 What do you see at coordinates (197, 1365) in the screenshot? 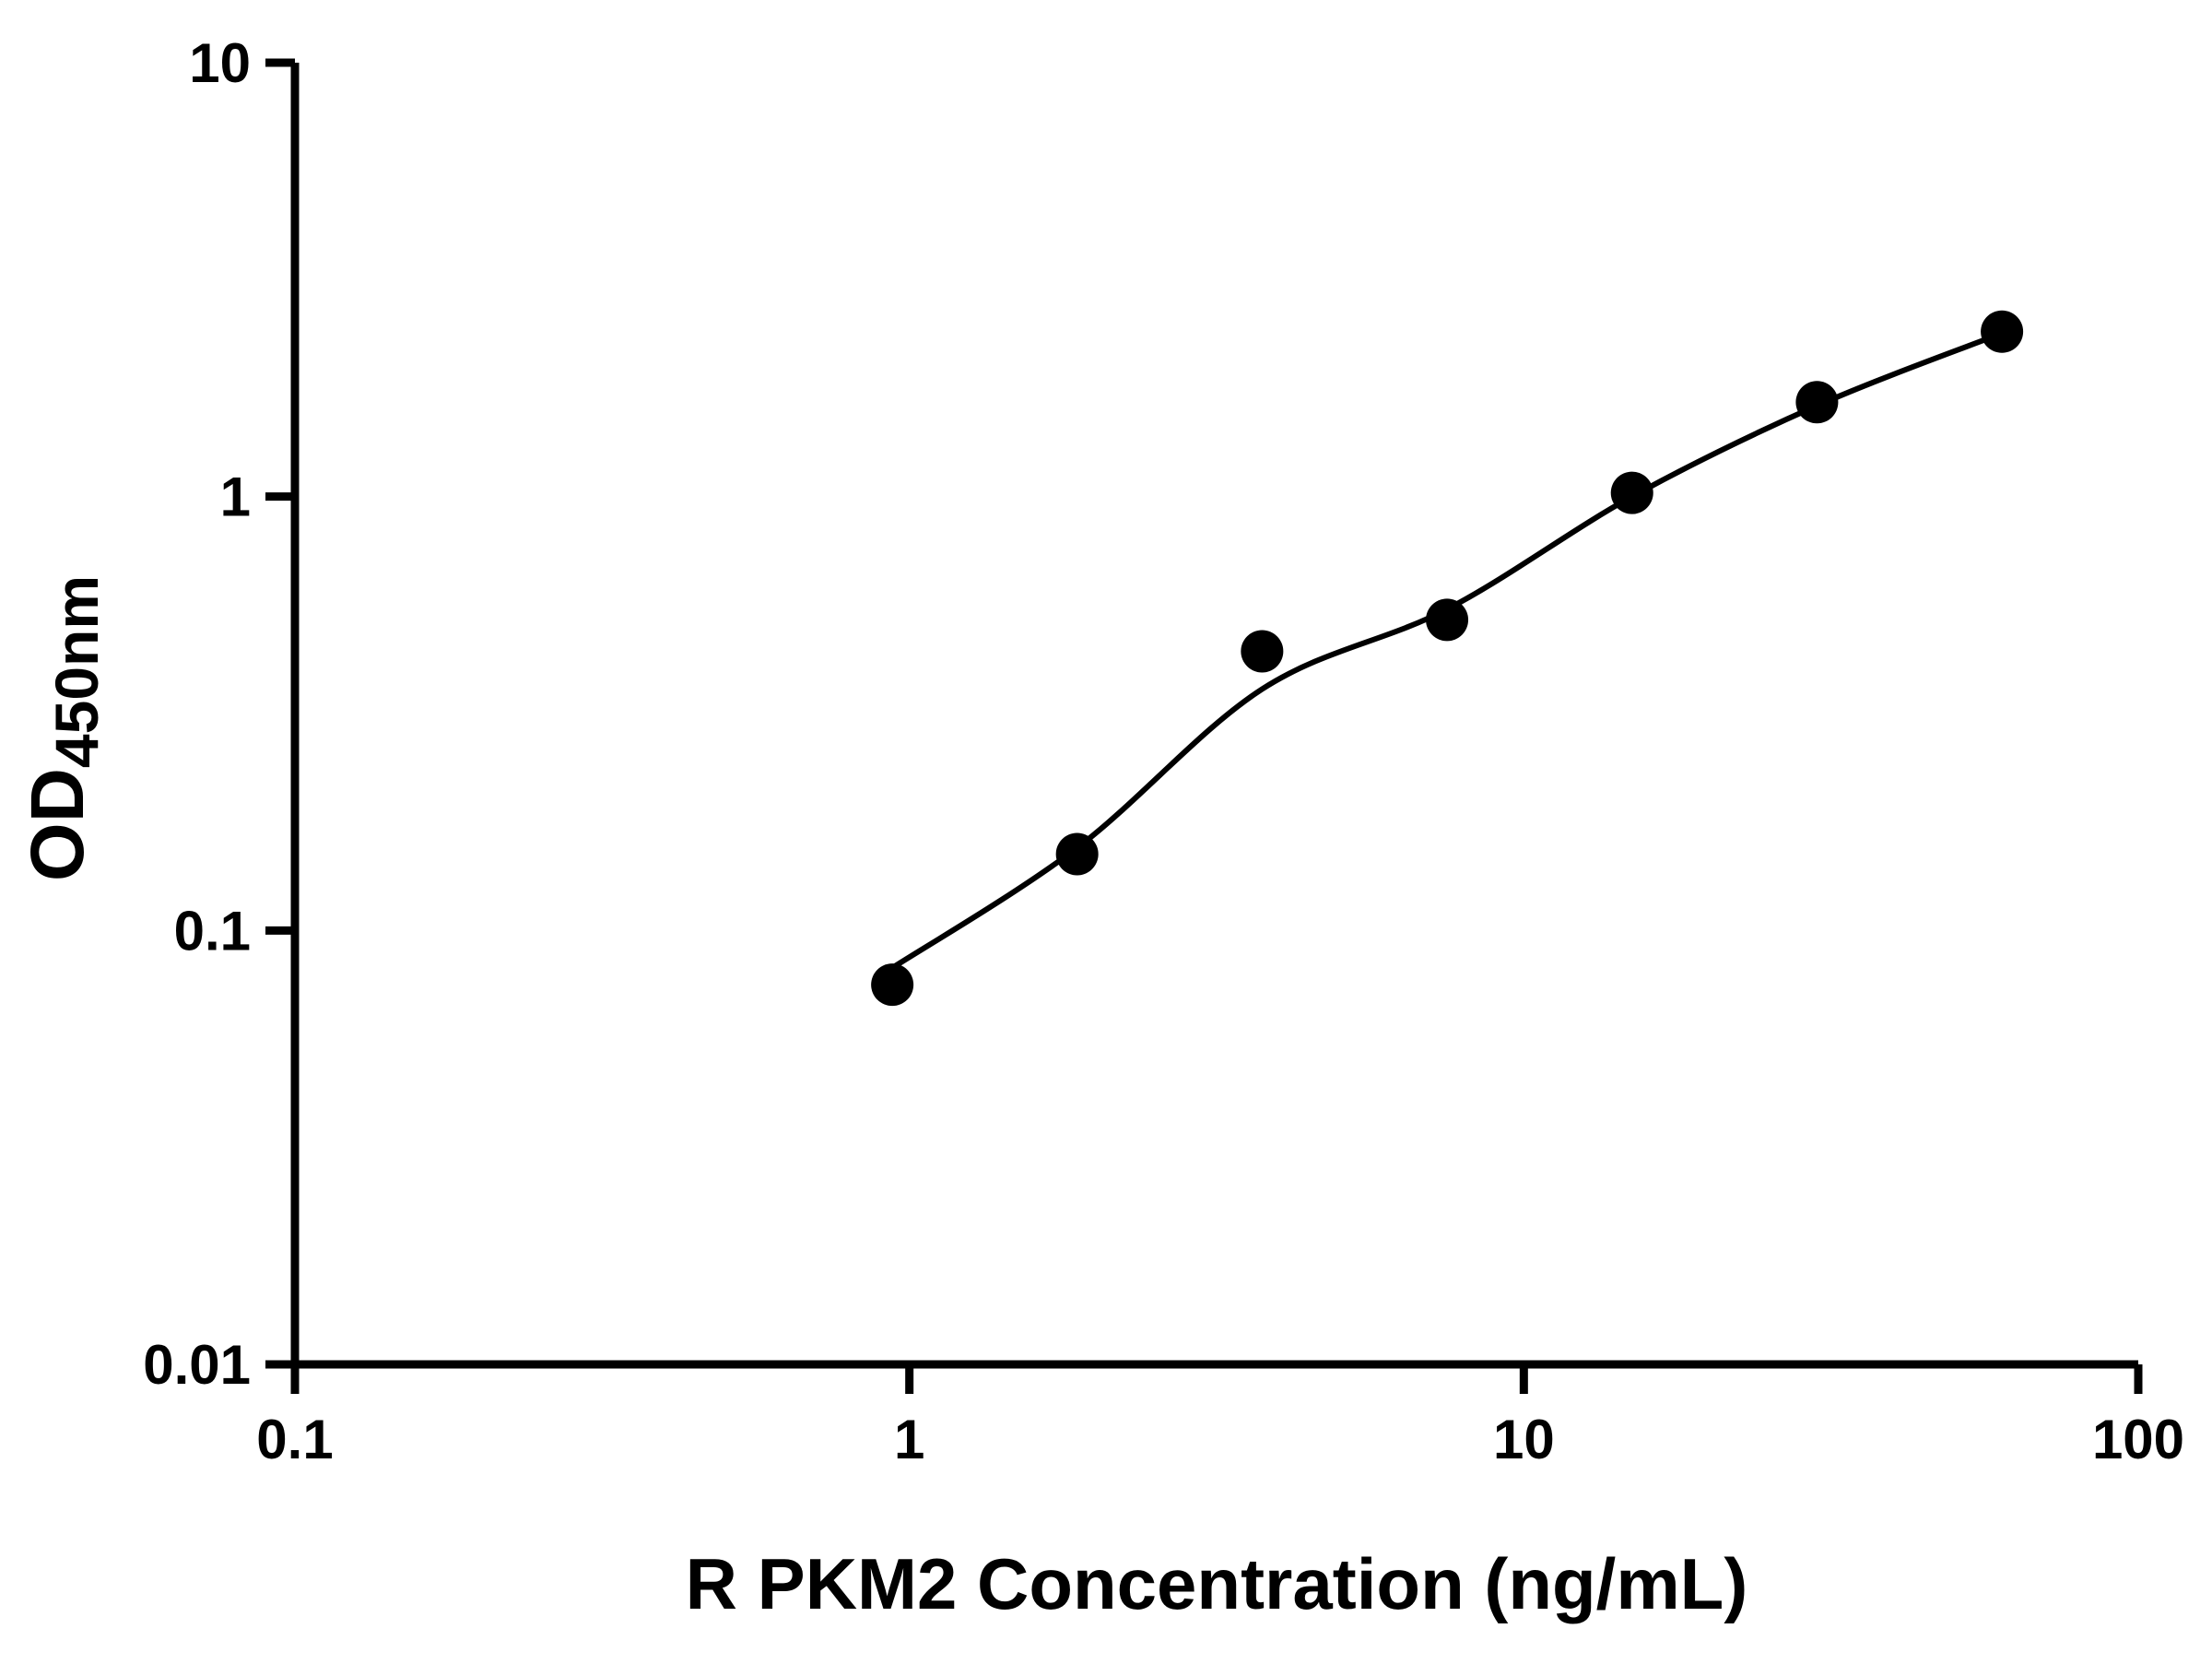
I see `y-tick-label: 0.01` at bounding box center [197, 1365].